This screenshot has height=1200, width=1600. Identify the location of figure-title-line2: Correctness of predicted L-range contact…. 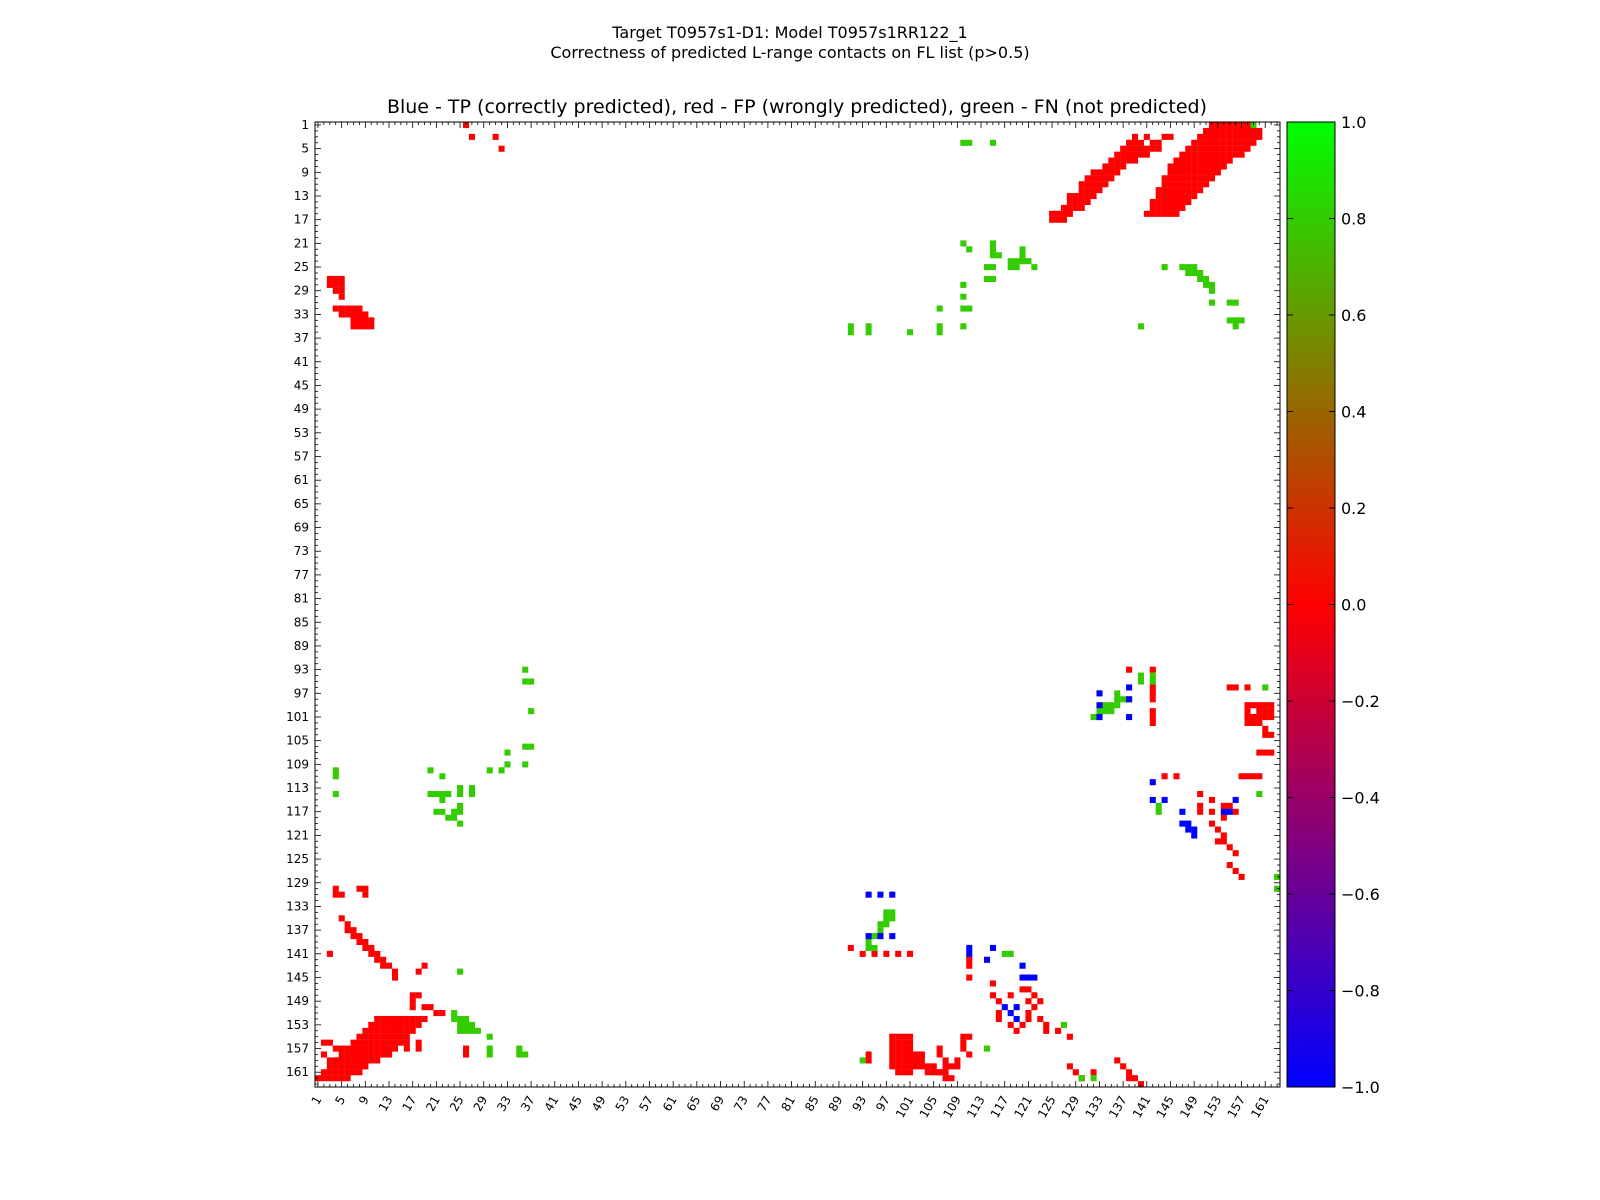
(789, 52).